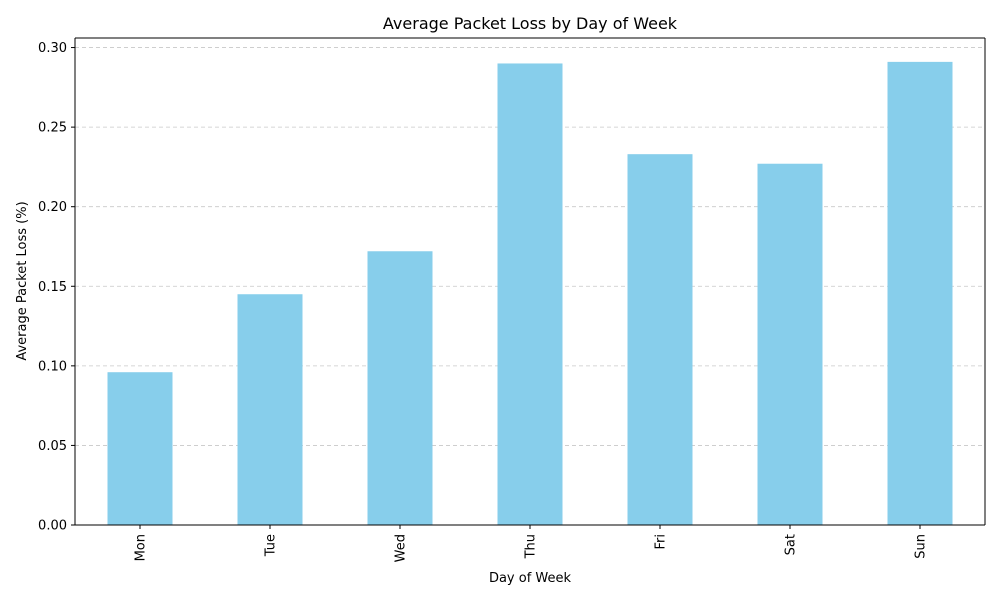  I want to click on bar-sat, so click(790, 344).